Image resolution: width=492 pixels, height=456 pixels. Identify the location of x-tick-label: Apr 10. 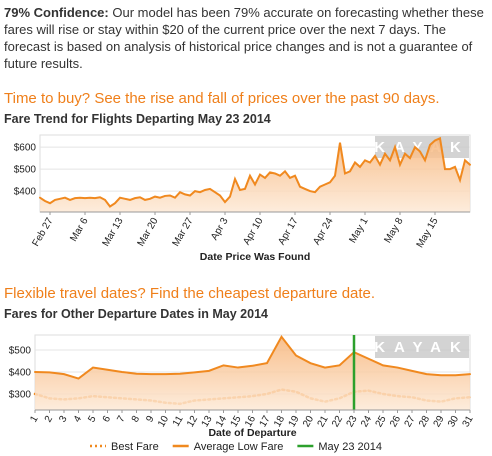
(253, 231).